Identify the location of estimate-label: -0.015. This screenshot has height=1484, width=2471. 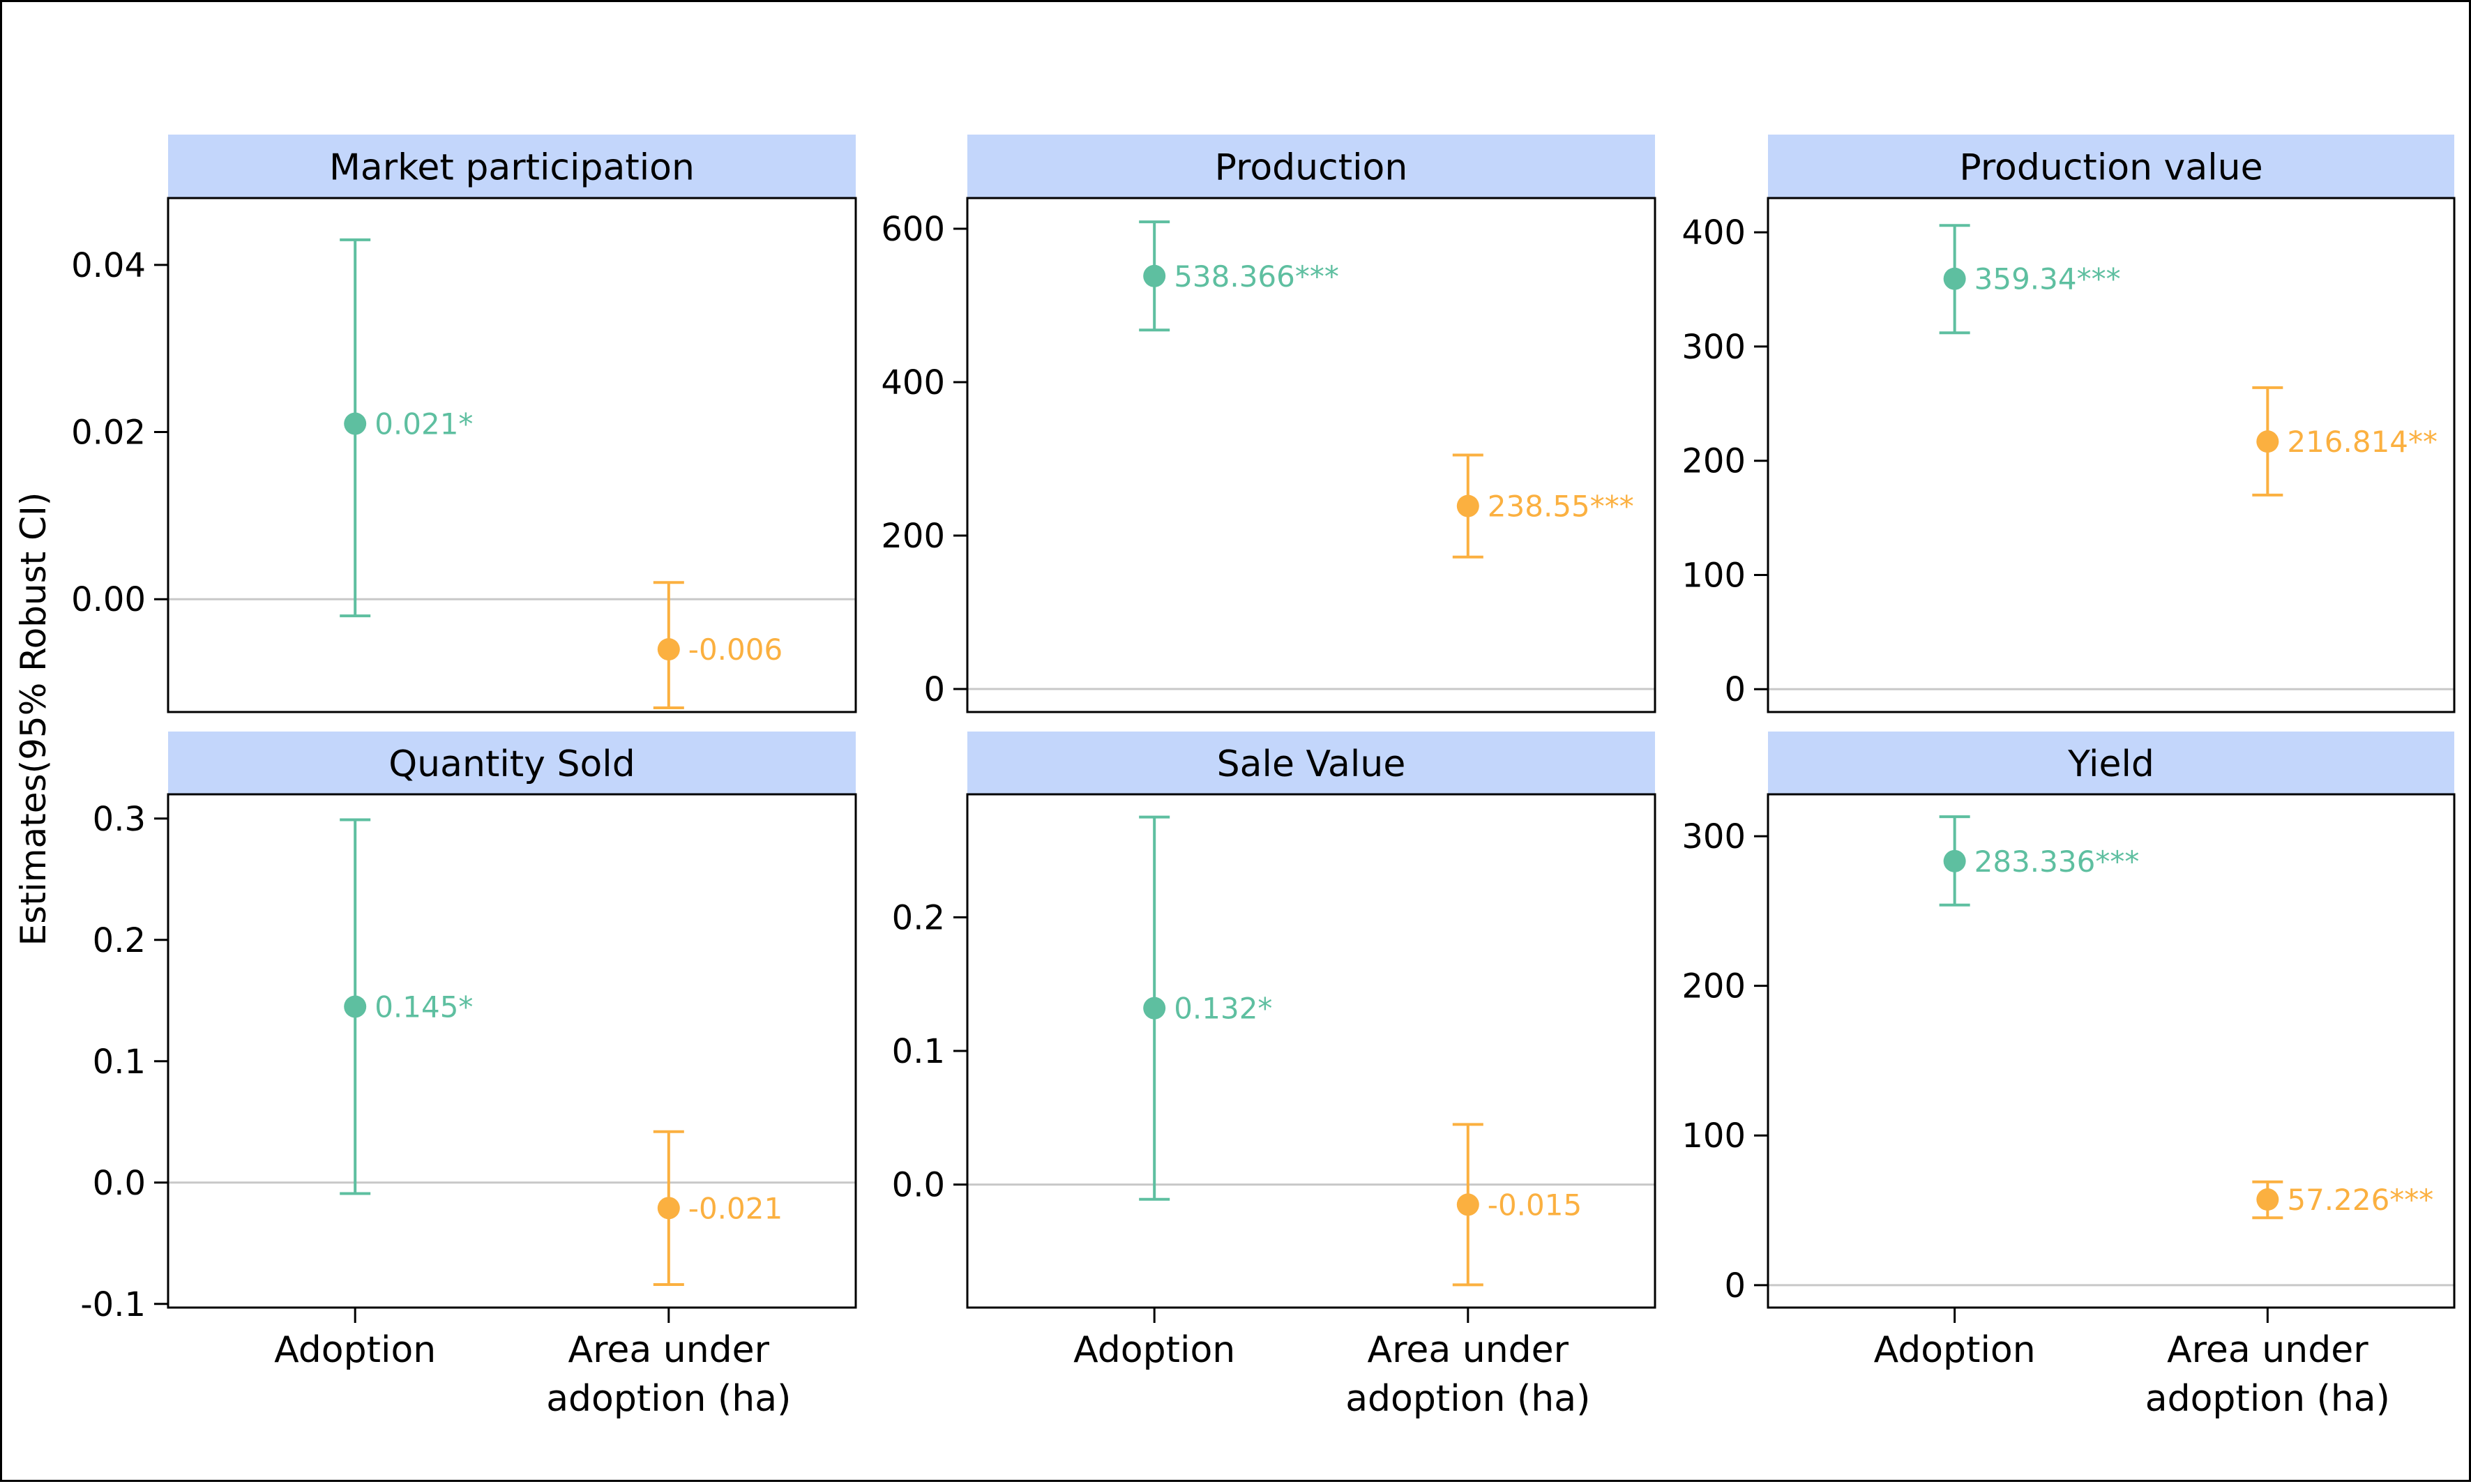
(1535, 1205).